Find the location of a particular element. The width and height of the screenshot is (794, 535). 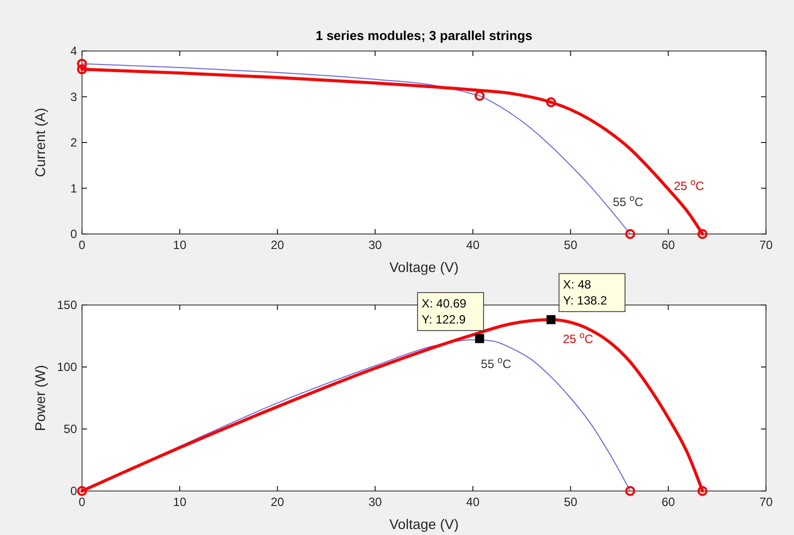

chart-title: 1 series modules; 3 parallel strings is located at coordinates (424, 35).